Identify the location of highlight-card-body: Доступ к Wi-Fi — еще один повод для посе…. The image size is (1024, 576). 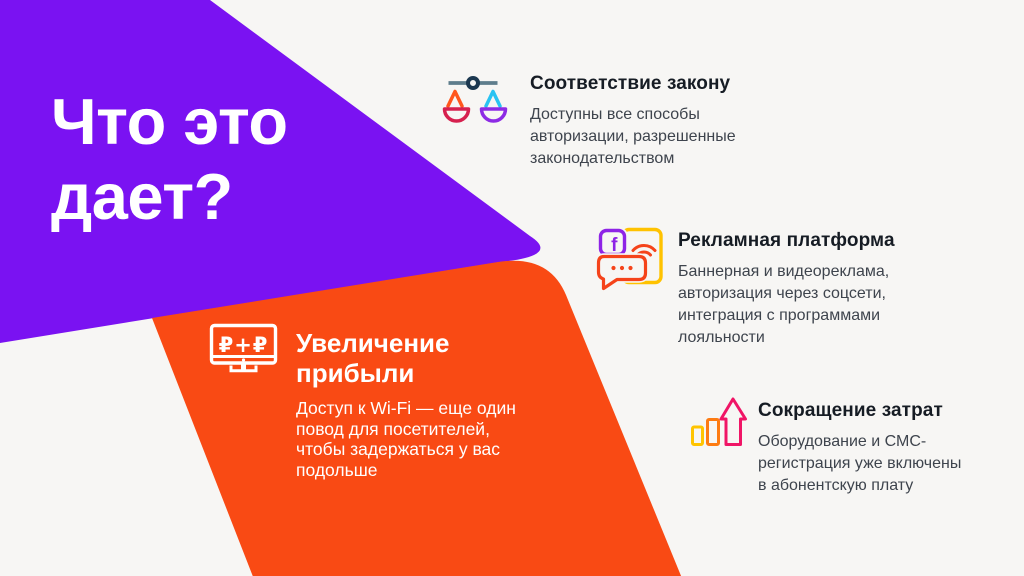
(406, 439).